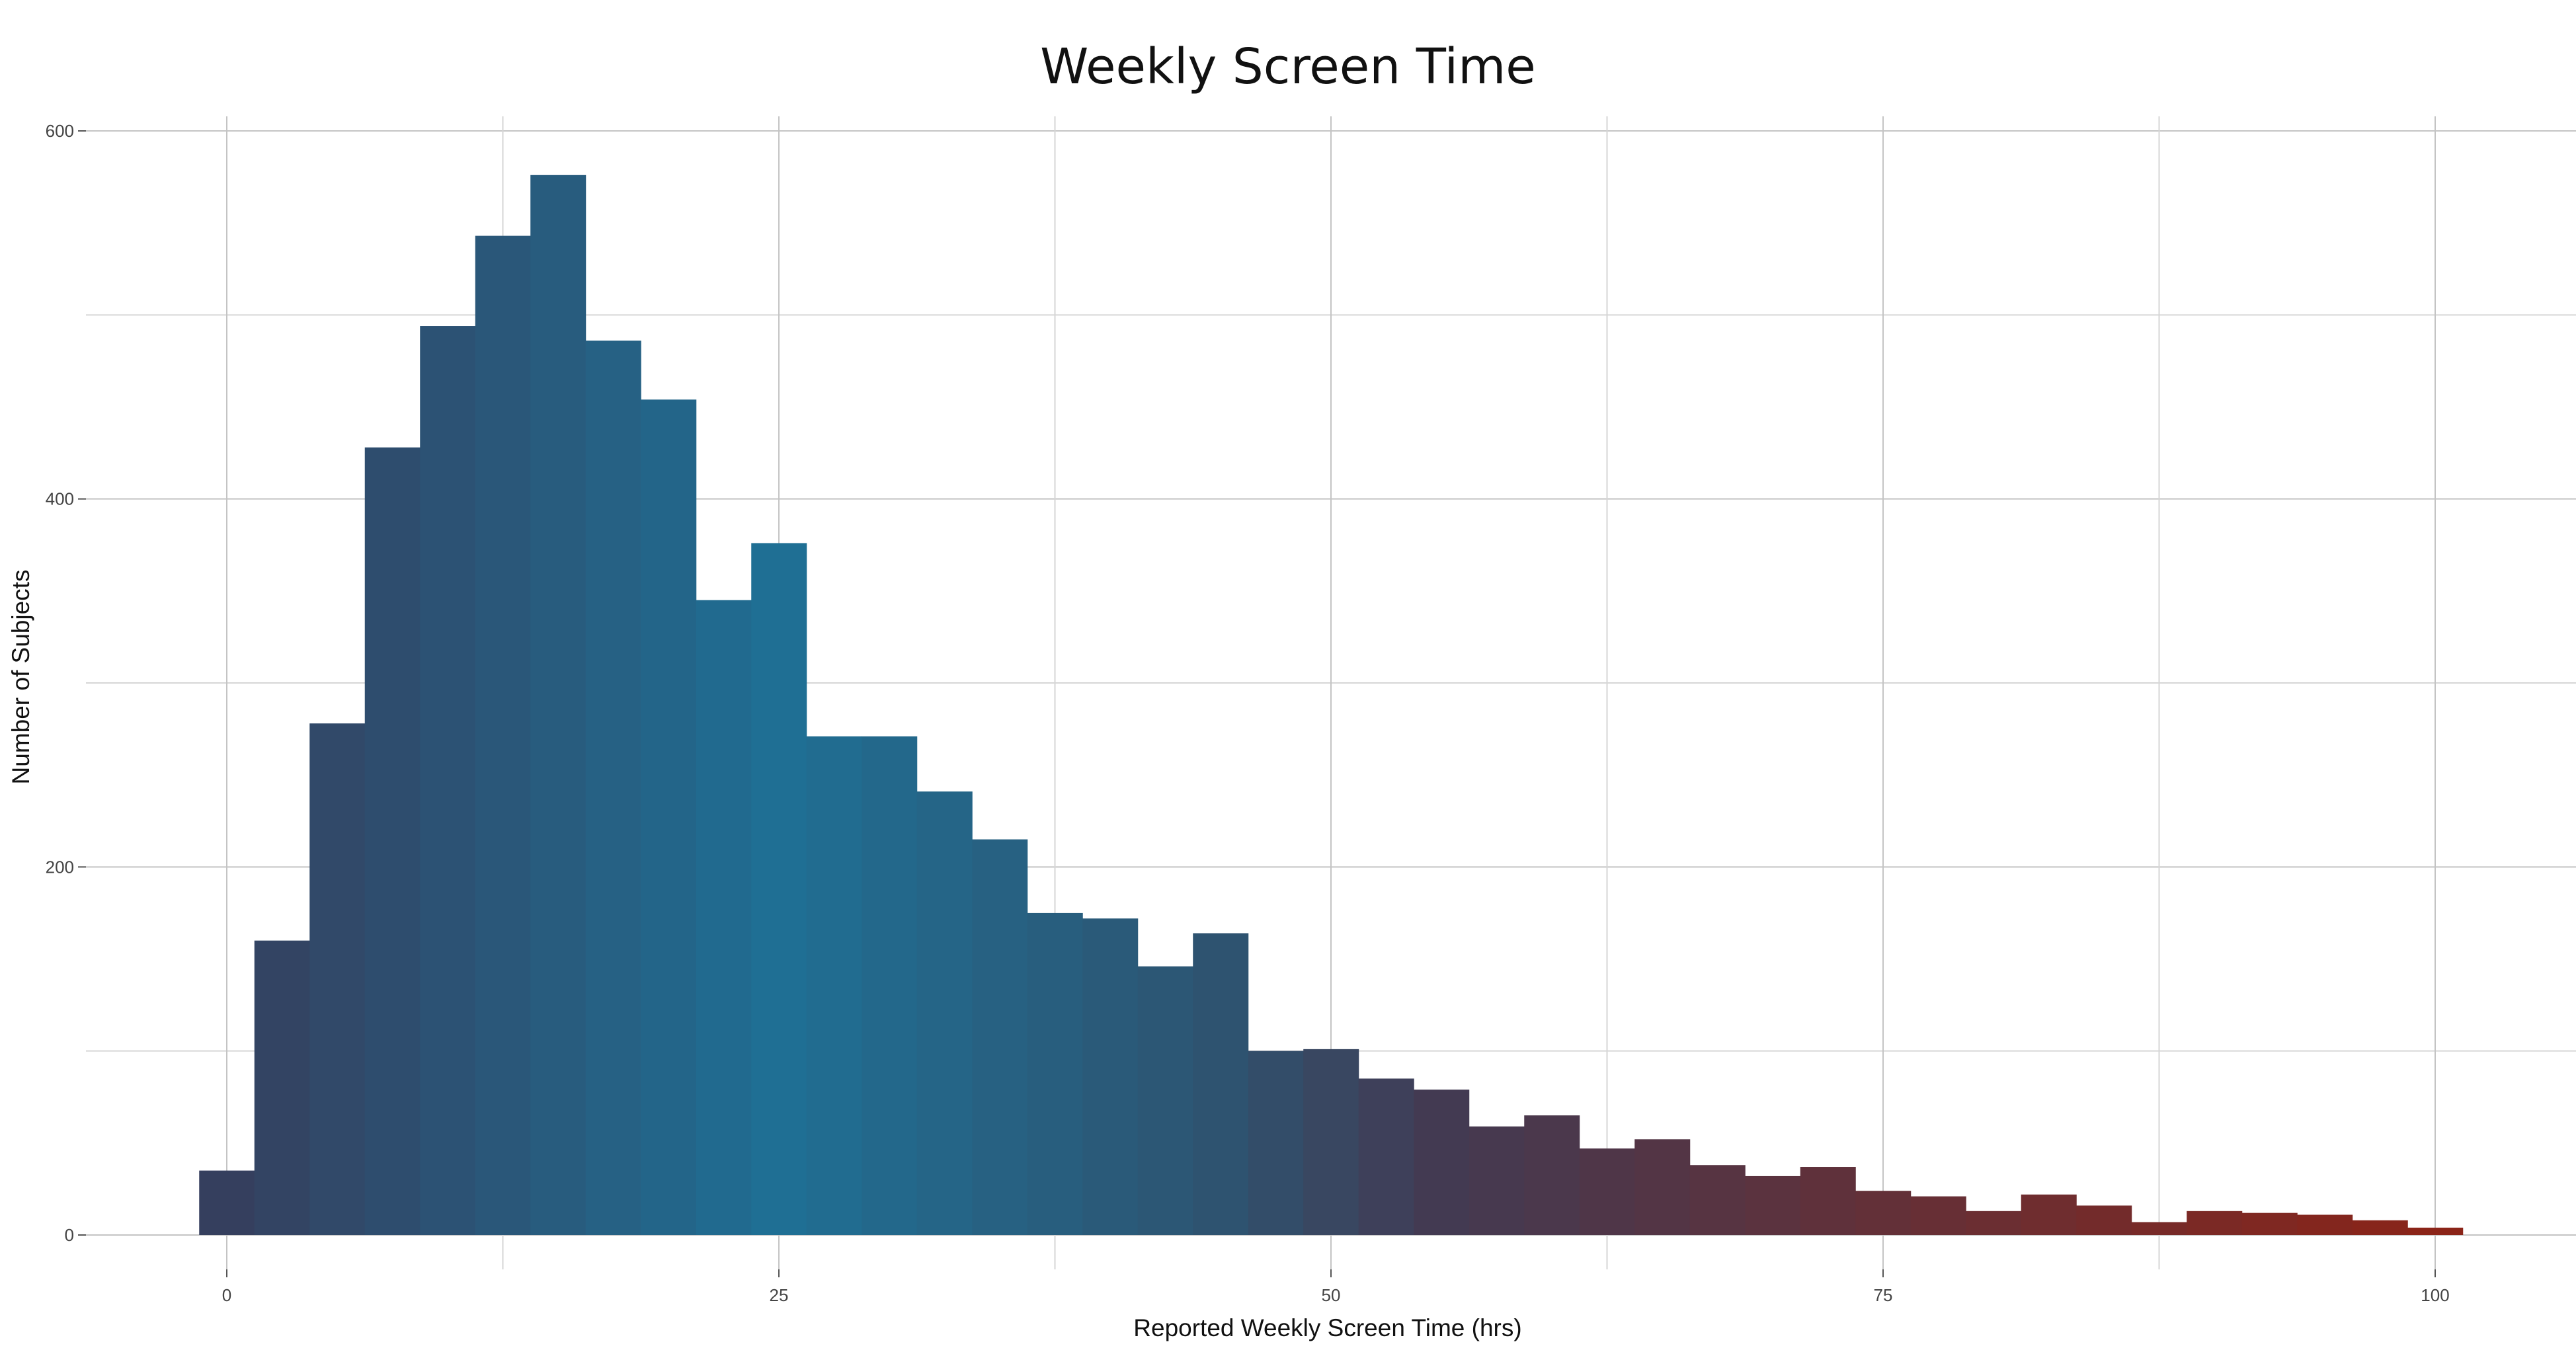  Describe the element at coordinates (1331, 1295) in the screenshot. I see `x-tick-label: 50` at that location.